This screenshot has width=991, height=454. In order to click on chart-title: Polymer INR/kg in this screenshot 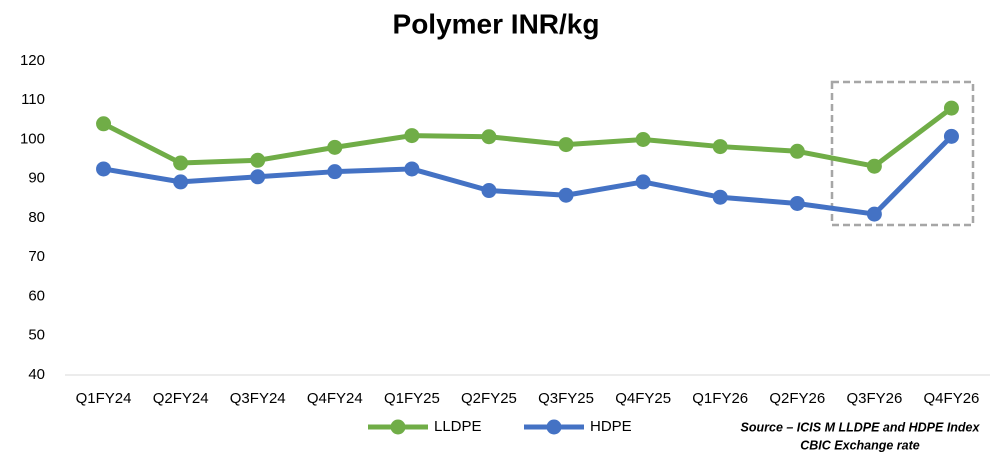, I will do `click(496, 23)`.